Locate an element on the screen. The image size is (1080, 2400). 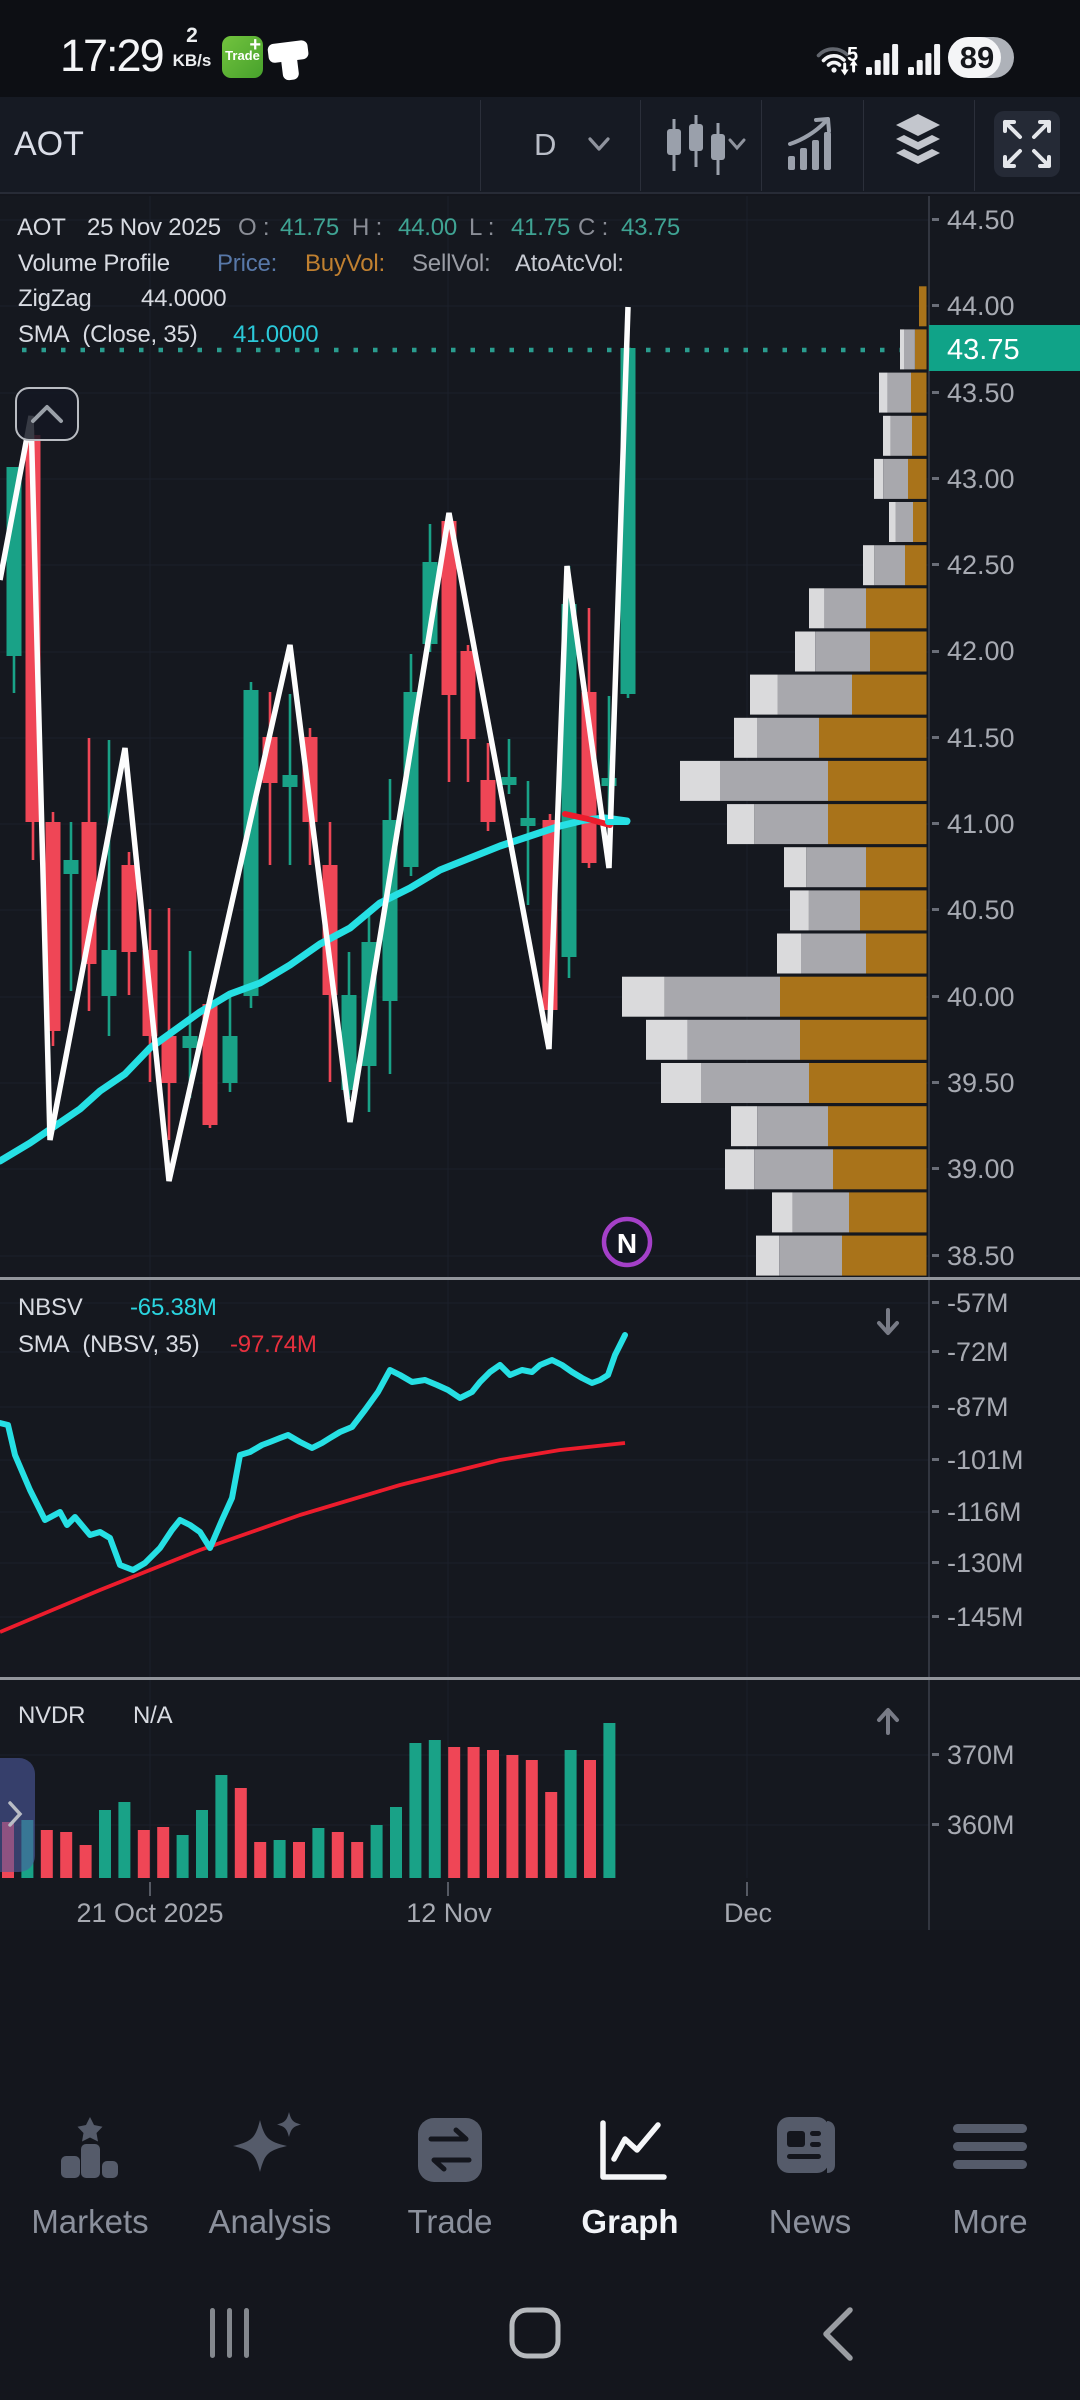
svg-text: -65.38M is located at coordinates (173, 1307).